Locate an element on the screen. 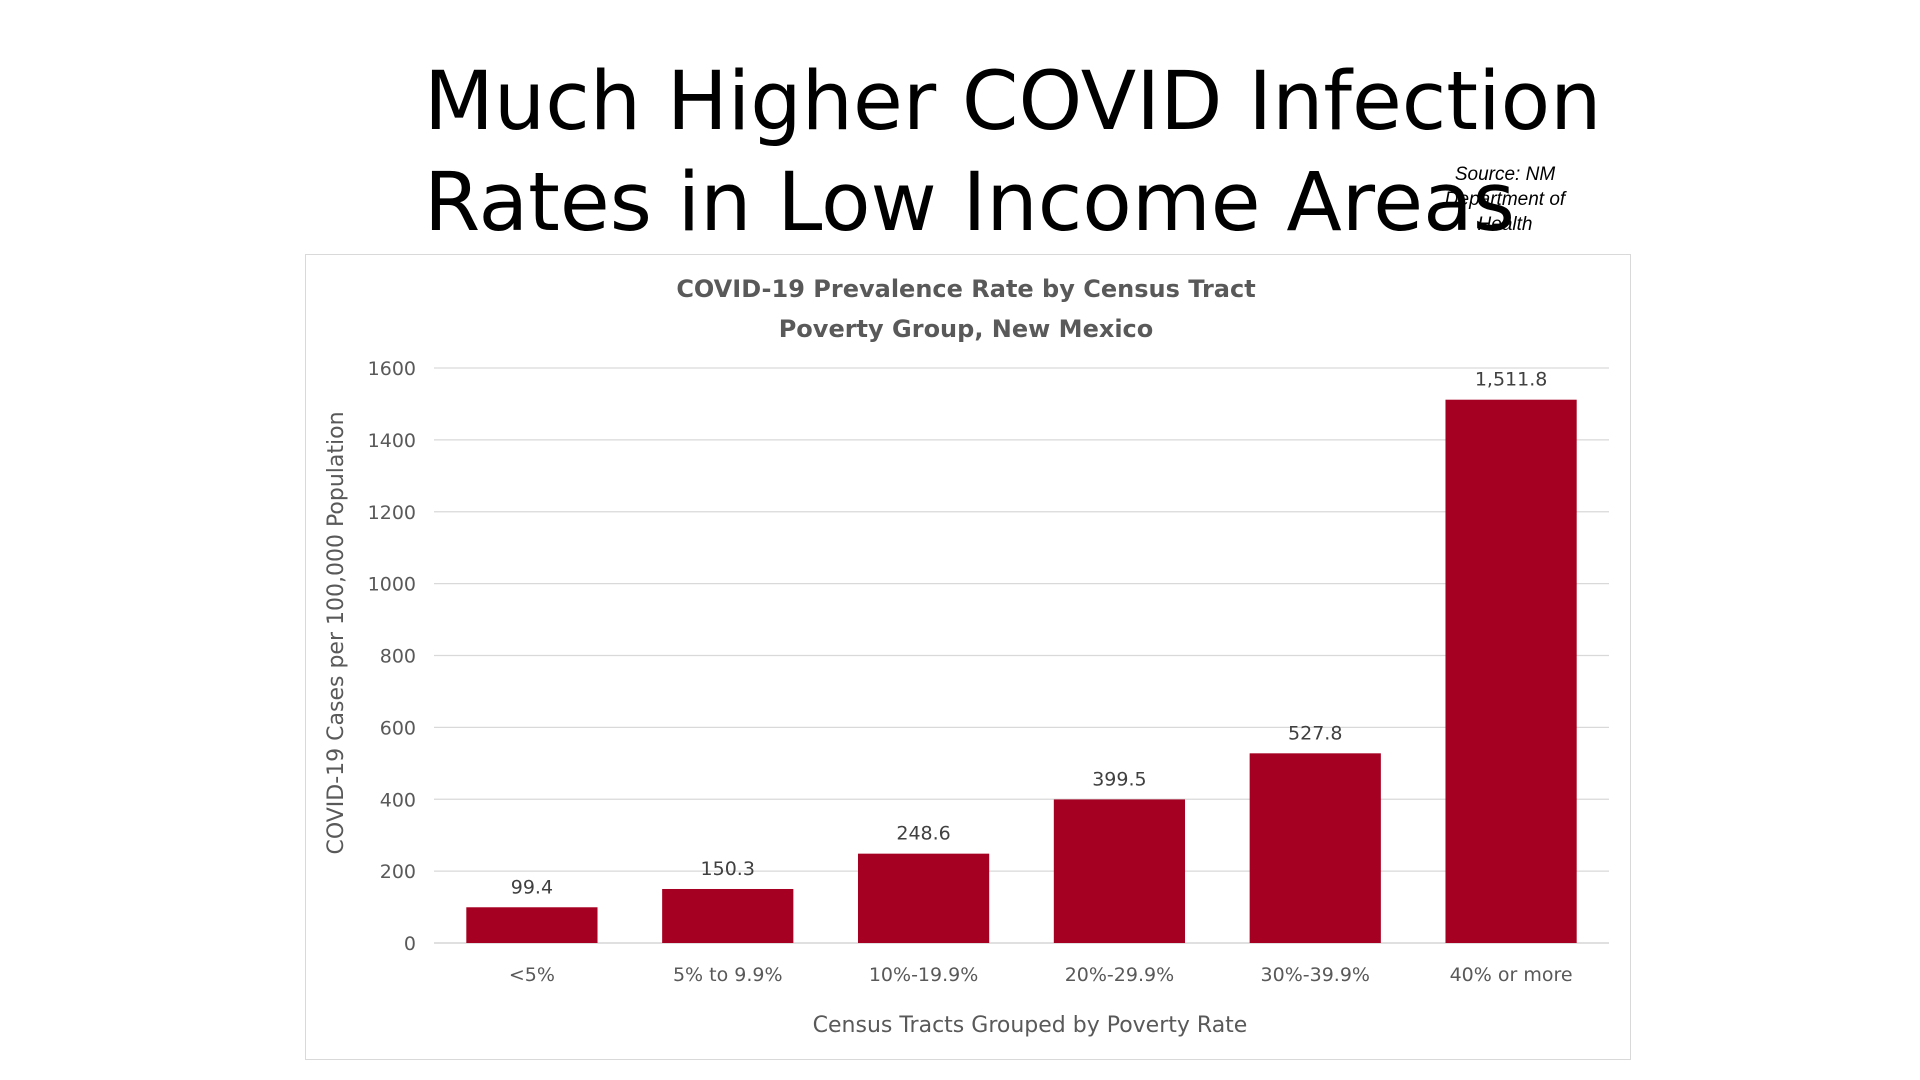 The image size is (1920, 1080). x-tick-label: 10%-19.9% is located at coordinates (923, 975).